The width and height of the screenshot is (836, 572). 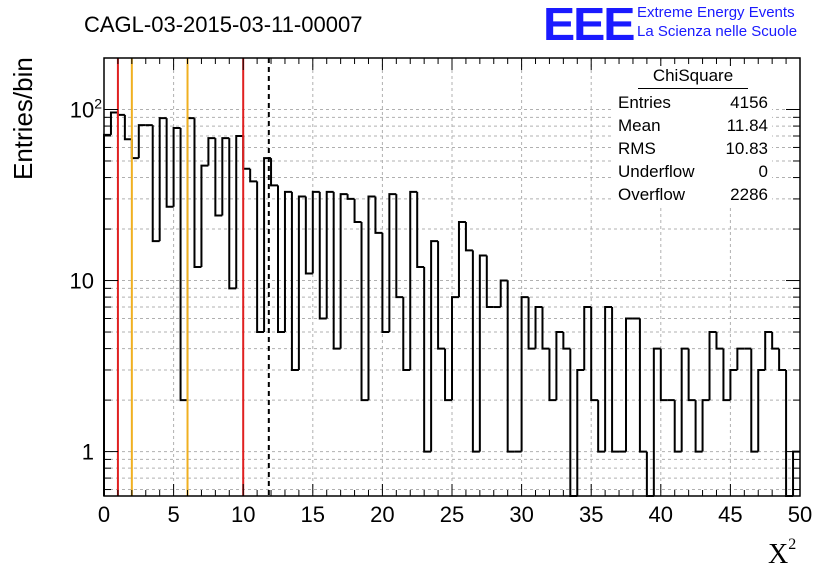 What do you see at coordinates (693, 102) in the screenshot?
I see `stats-row-entries: Entries 4156` at bounding box center [693, 102].